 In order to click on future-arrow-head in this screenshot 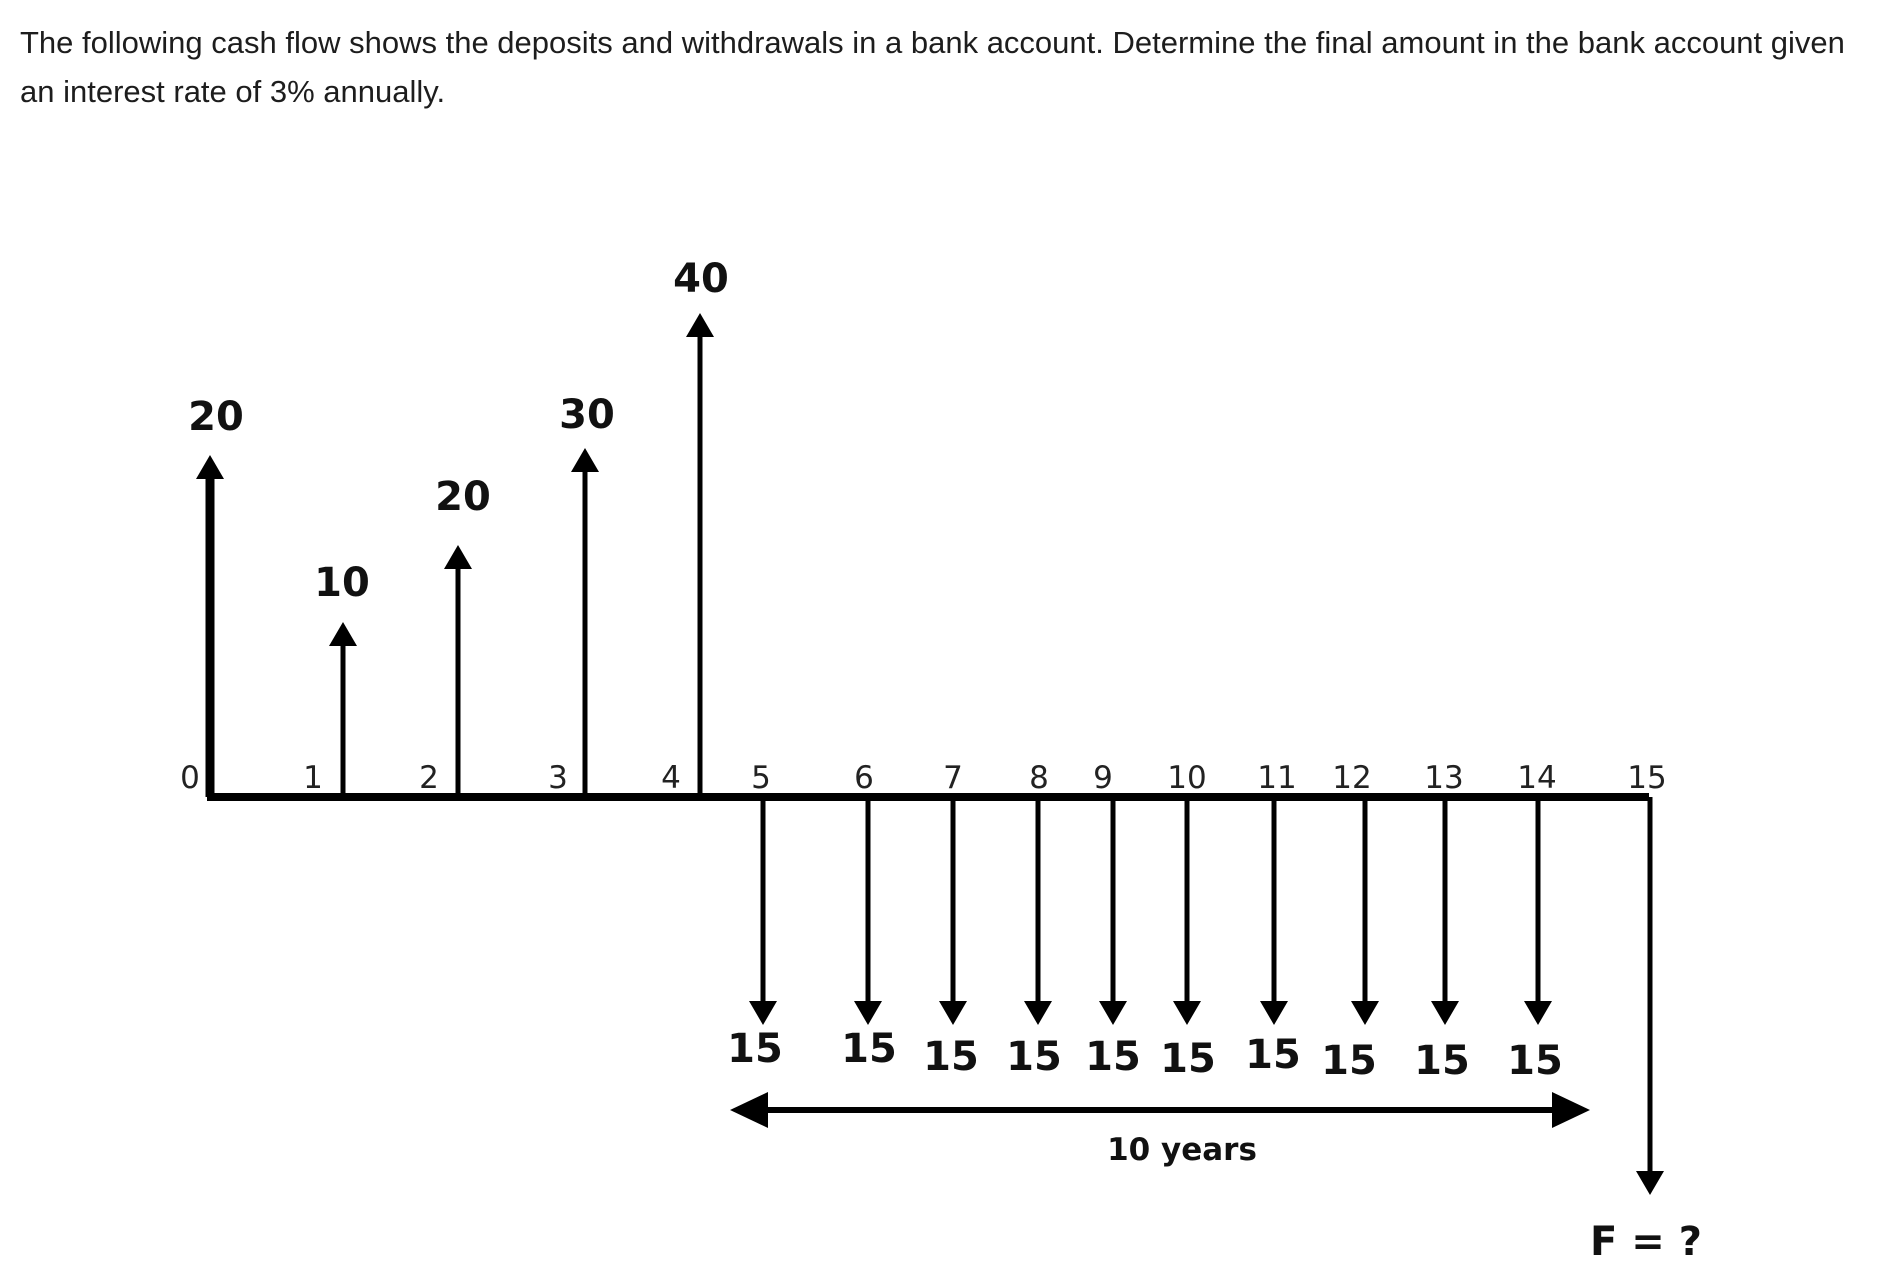, I will do `click(1650, 1183)`.